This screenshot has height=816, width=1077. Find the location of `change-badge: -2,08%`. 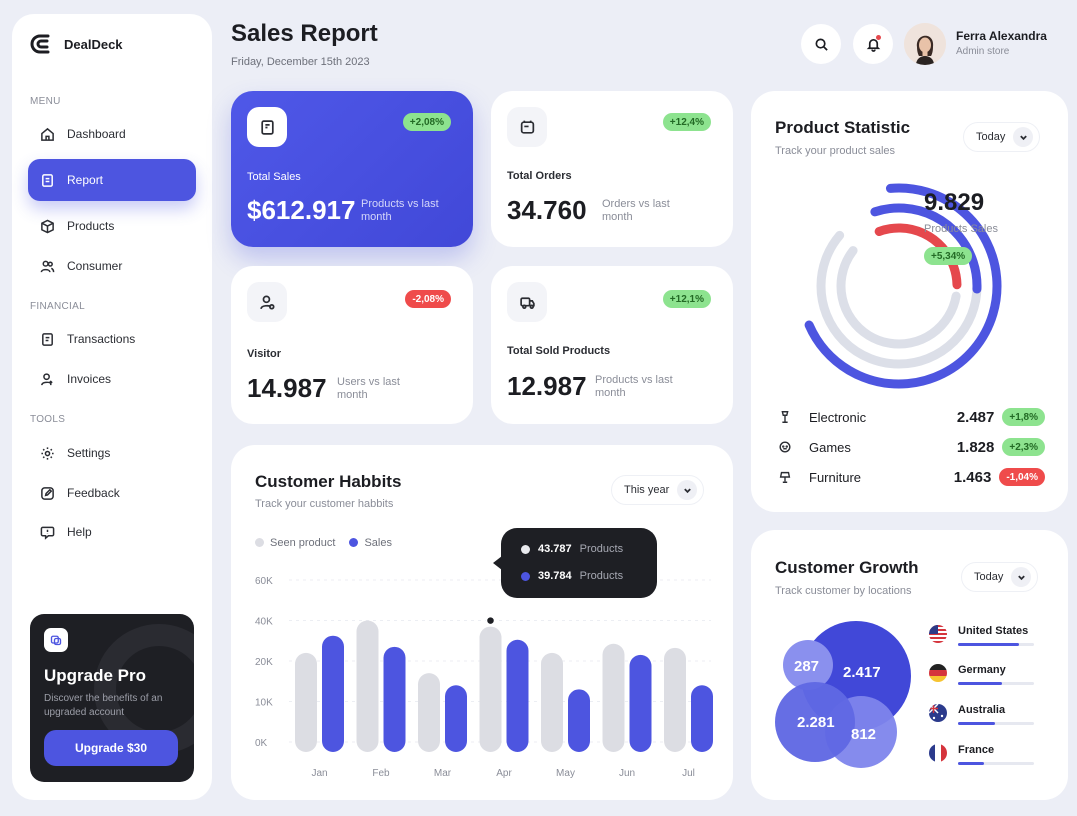

change-badge: -2,08% is located at coordinates (428, 299).